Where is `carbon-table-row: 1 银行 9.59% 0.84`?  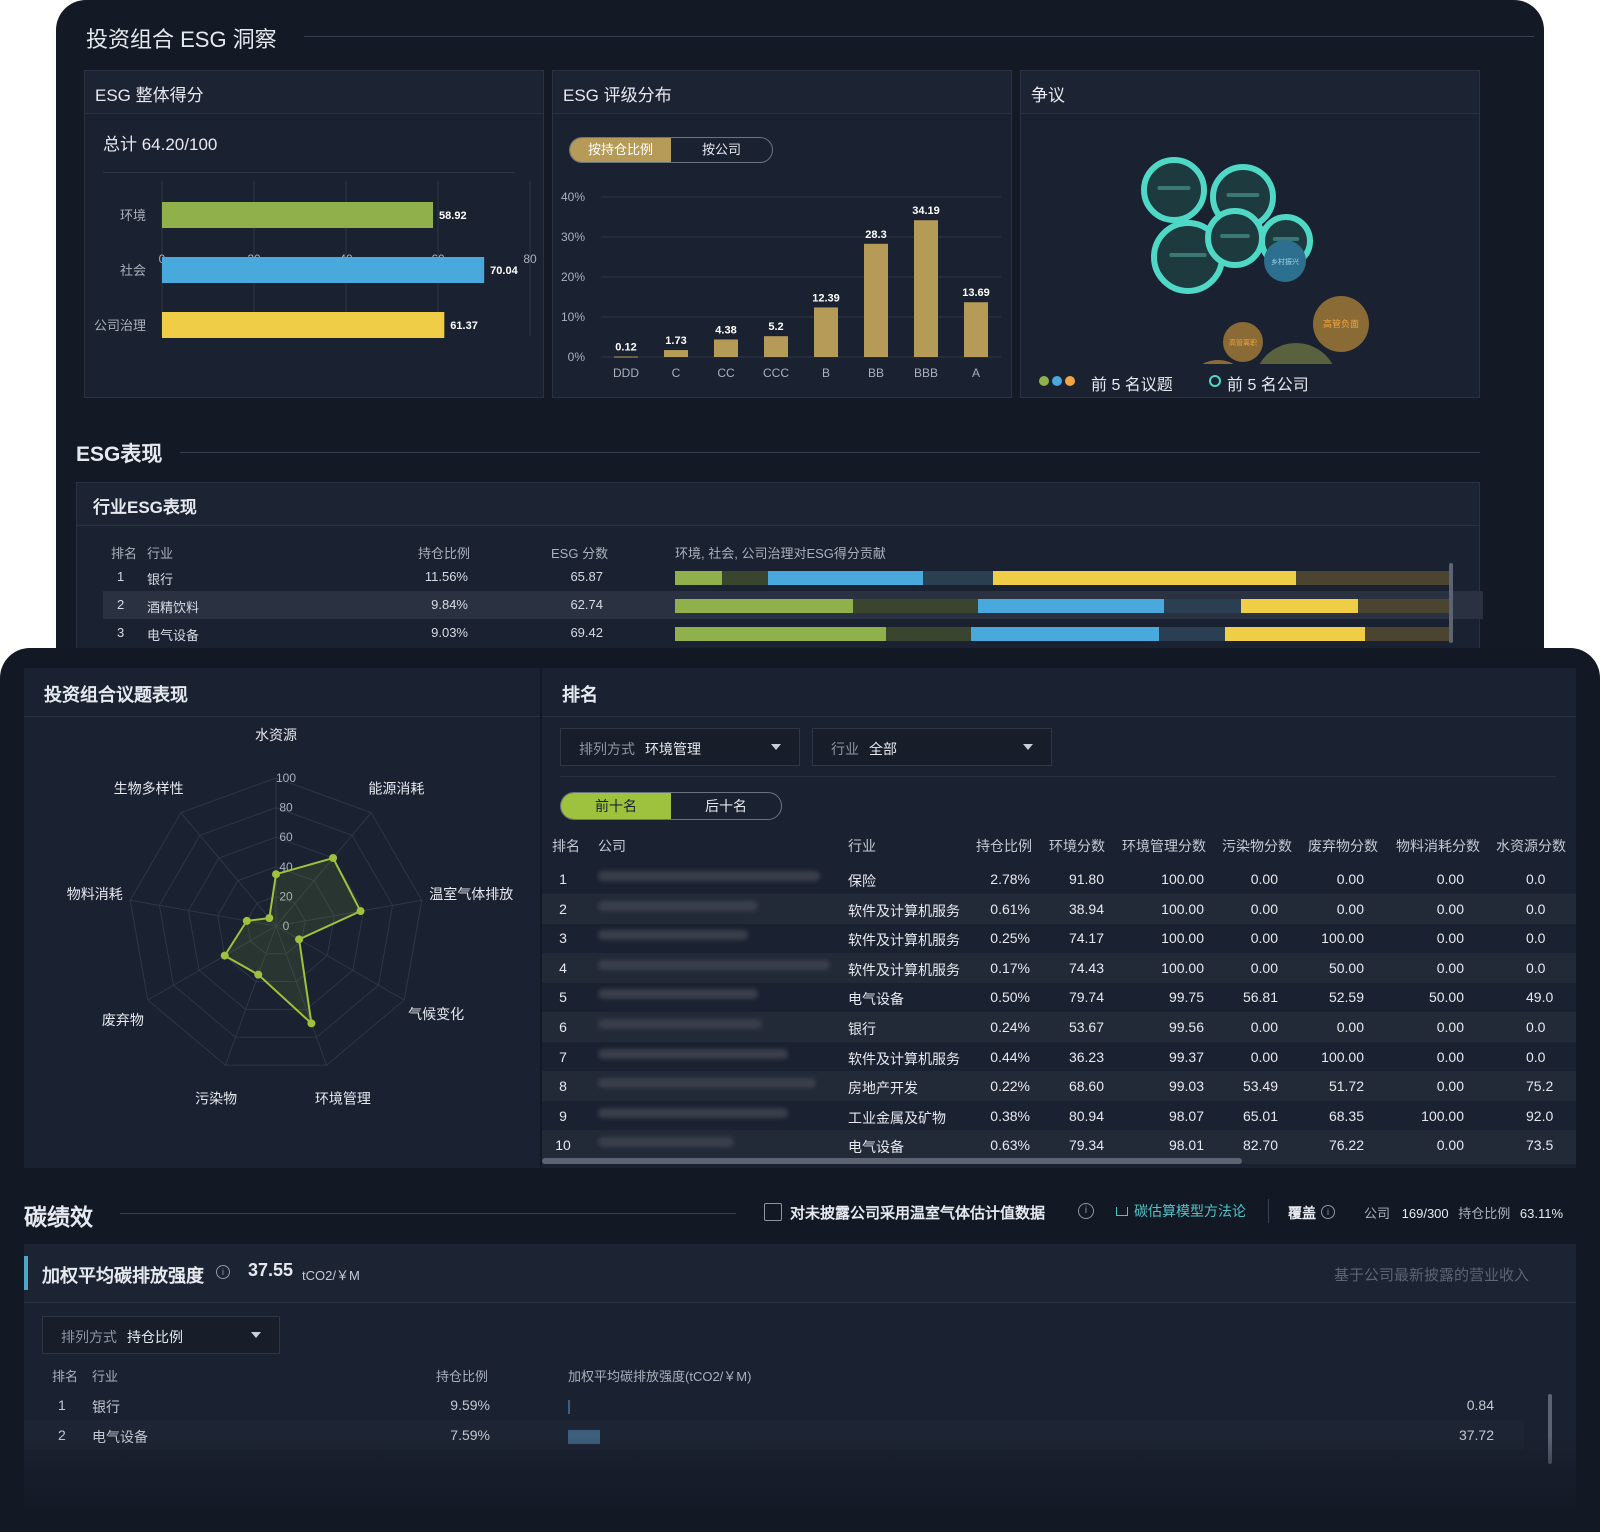 carbon-table-row: 1 银行 9.59% 0.84 is located at coordinates (774, 1405).